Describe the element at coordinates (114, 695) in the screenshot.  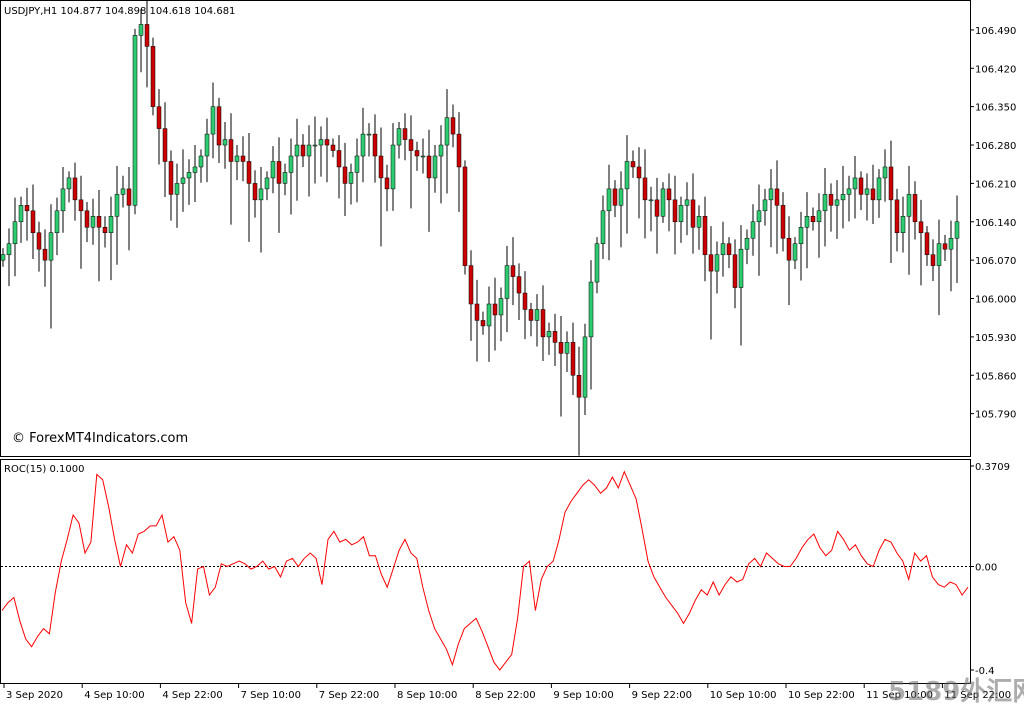
I see `time-tick-label: 4 Sep 10:00` at that location.